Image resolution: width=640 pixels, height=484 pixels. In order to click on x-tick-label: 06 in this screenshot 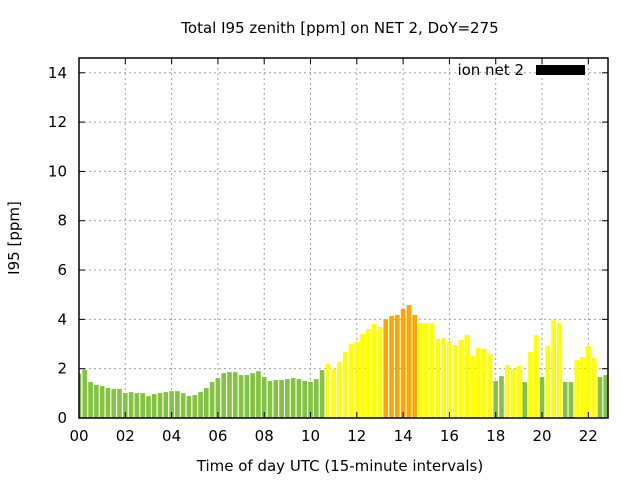, I will do `click(217, 436)`.